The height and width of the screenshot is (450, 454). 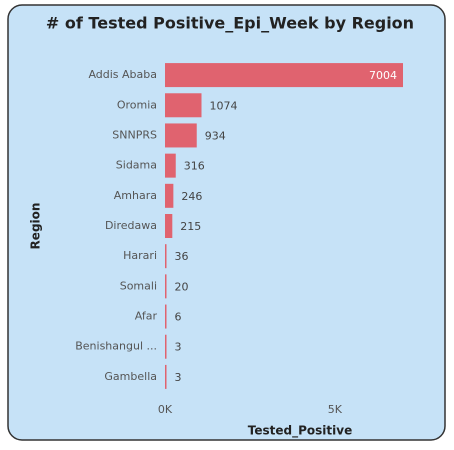 I want to click on y-tick-label: Oromia, so click(x=137, y=104).